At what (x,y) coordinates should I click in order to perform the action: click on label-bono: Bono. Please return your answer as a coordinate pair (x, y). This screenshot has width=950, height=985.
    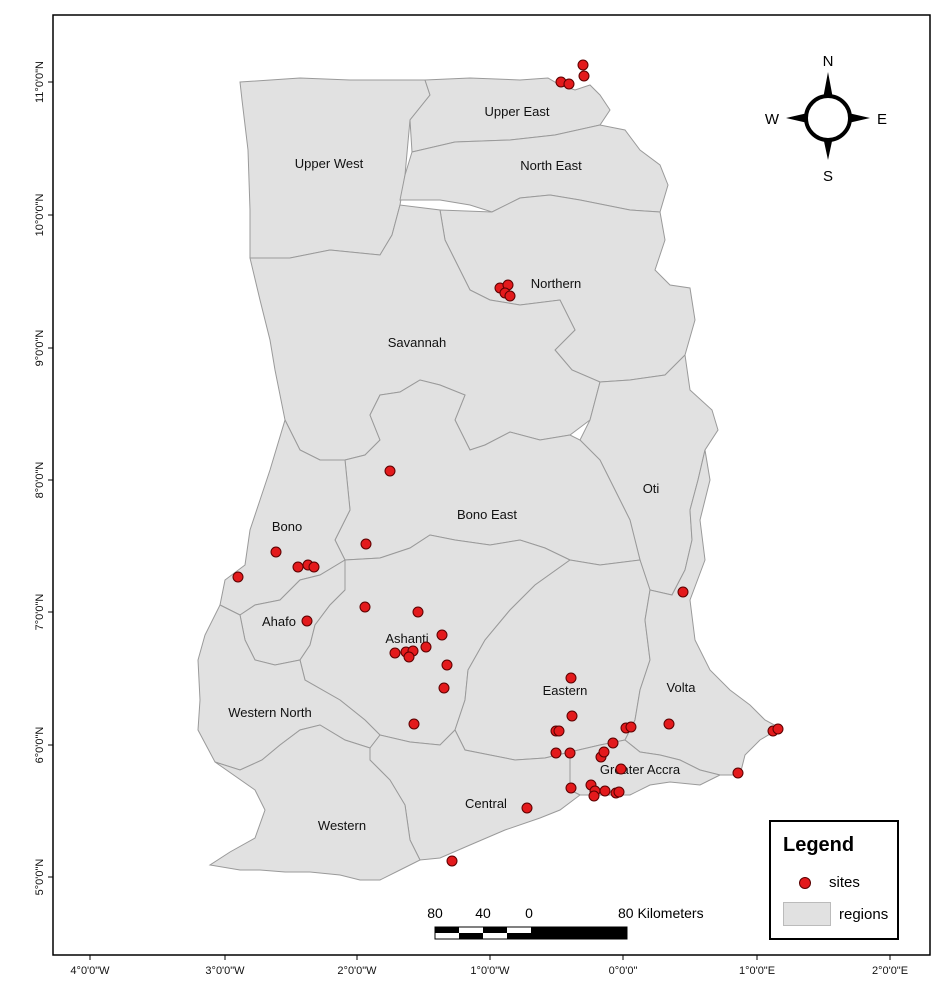
    Looking at the image, I should click on (287, 526).